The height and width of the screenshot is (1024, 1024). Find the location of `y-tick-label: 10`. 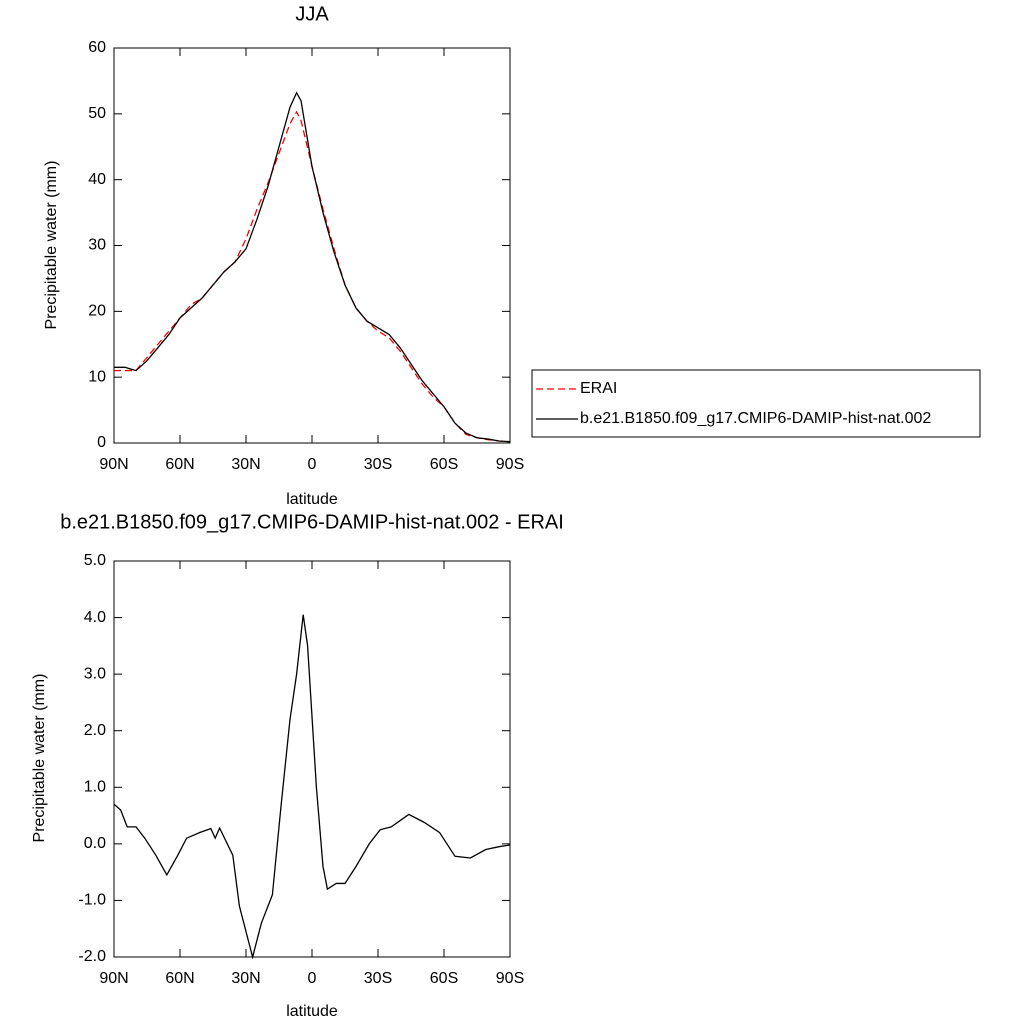

y-tick-label: 10 is located at coordinates (97, 376).